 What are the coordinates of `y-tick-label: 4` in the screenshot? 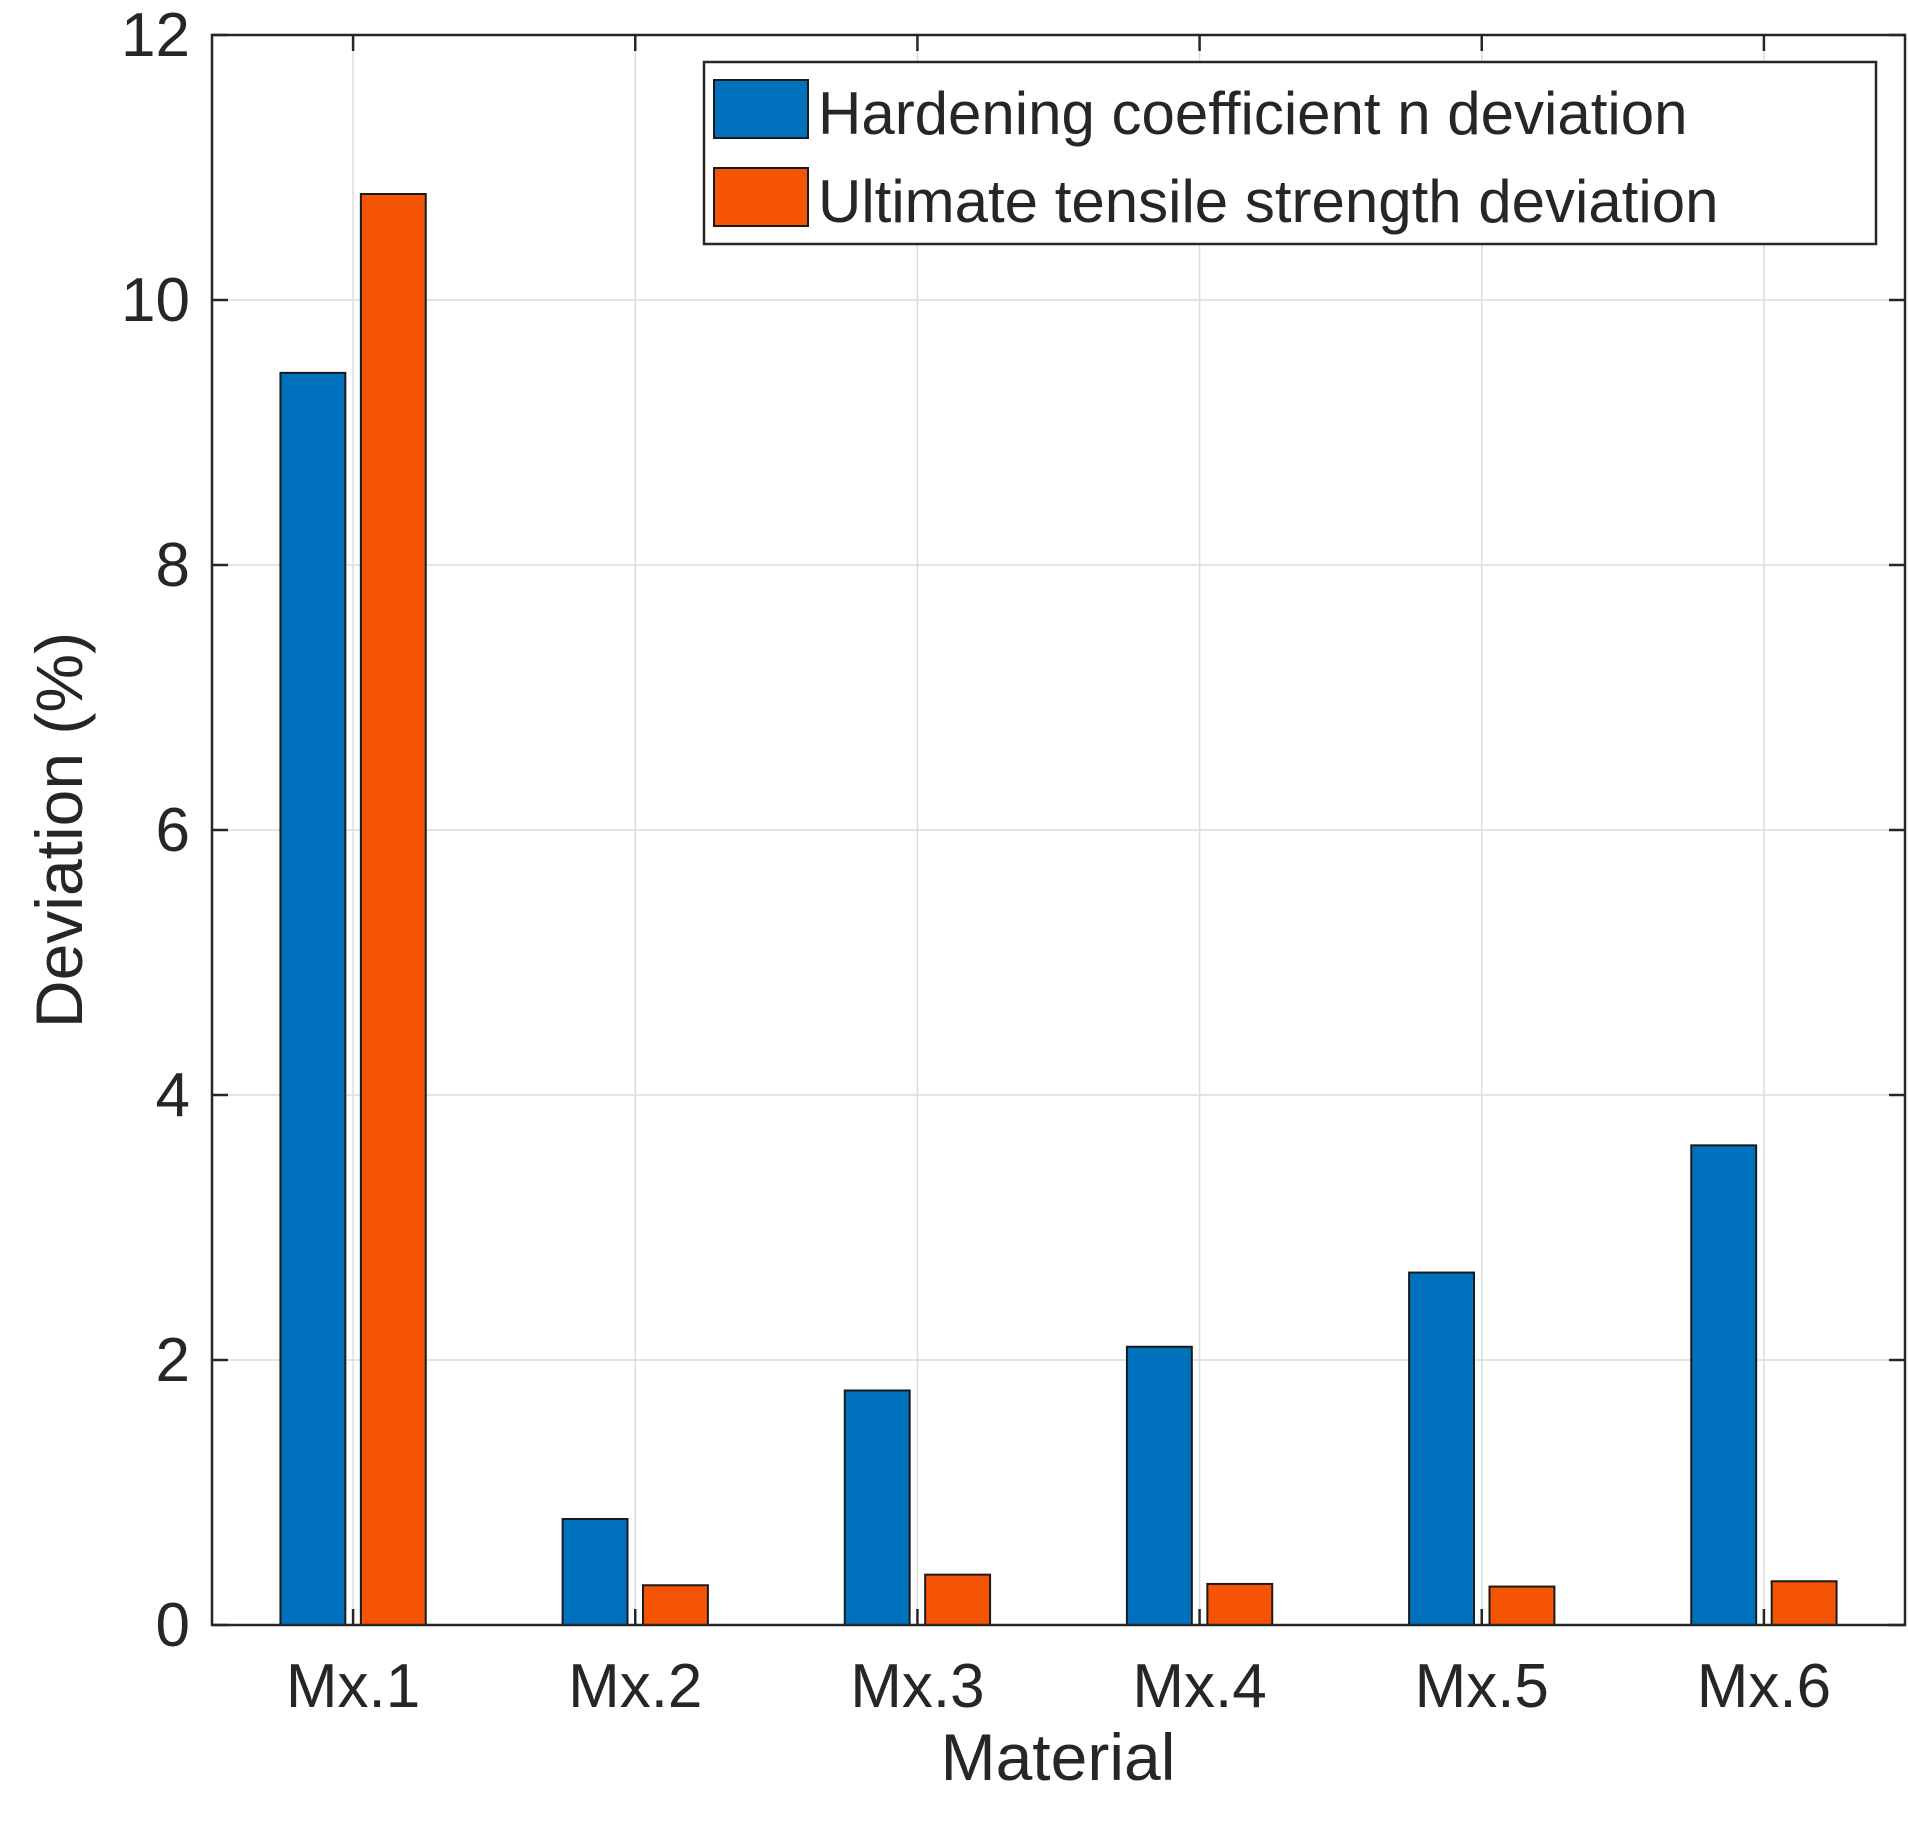 It's located at (173, 1095).